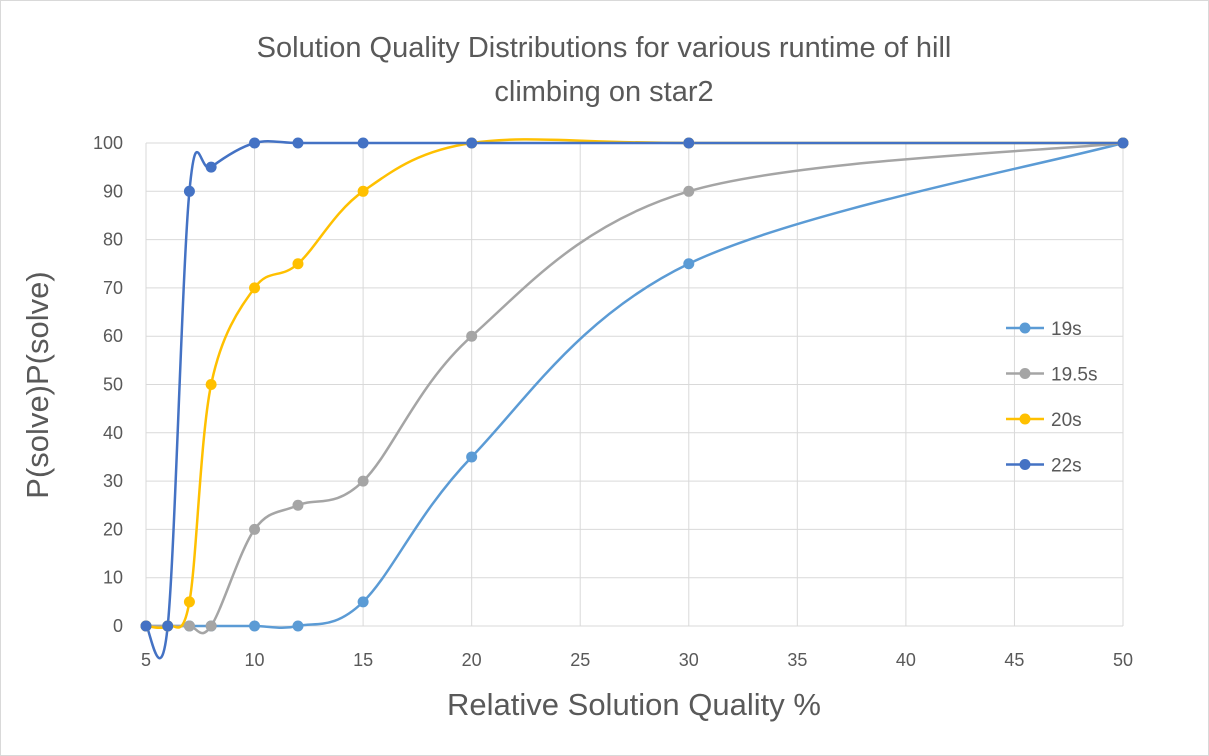  I want to click on data-point-19.5s-4, so click(255, 529).